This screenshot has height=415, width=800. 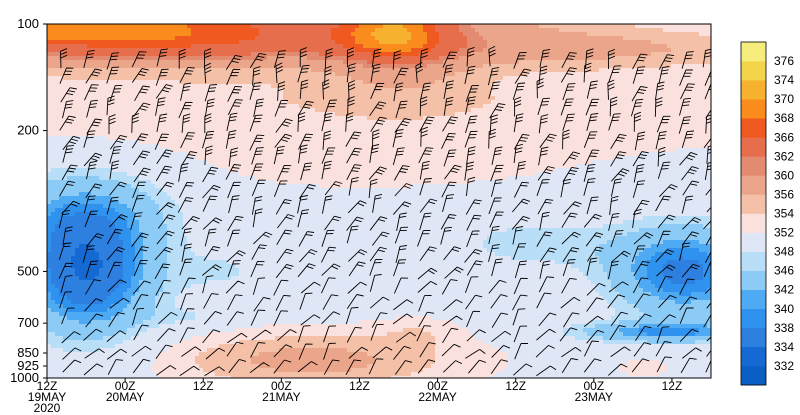 What do you see at coordinates (784, 118) in the screenshot?
I see `colorbar-label: 368` at bounding box center [784, 118].